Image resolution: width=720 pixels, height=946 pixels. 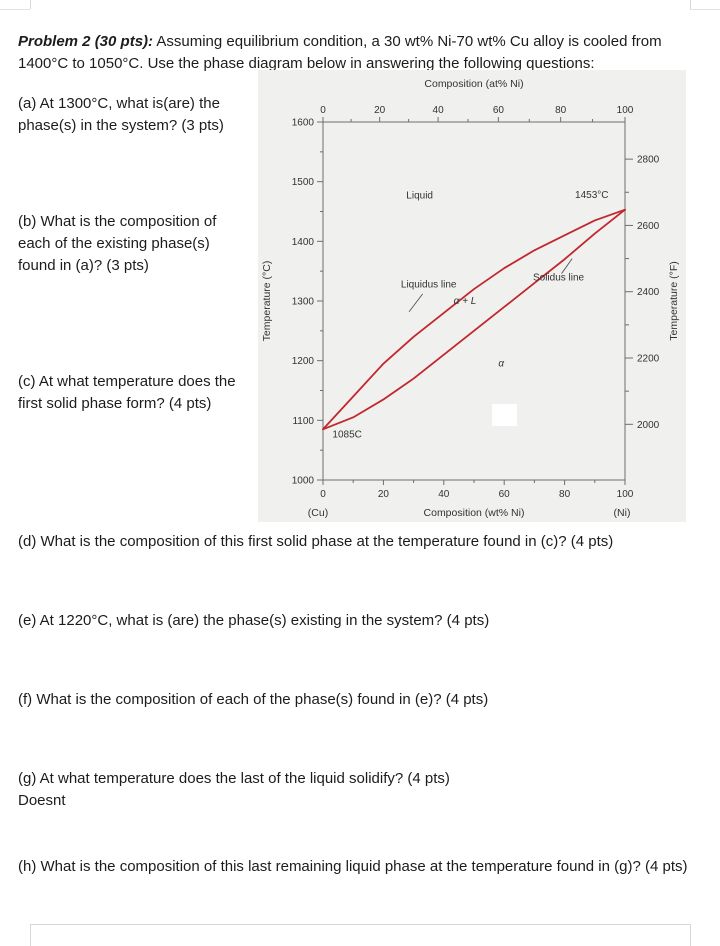 What do you see at coordinates (591, 195) in the screenshot?
I see `svg-text: 1453°C` at bounding box center [591, 195].